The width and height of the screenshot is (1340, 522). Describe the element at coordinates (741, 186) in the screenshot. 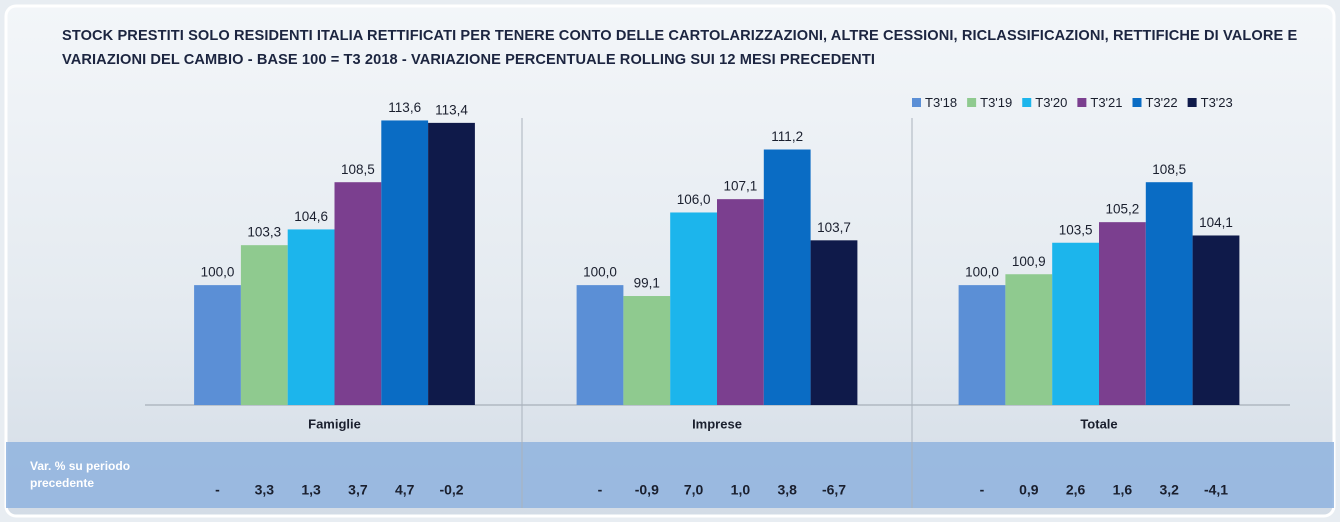

I see `value-label: 107,1` at that location.